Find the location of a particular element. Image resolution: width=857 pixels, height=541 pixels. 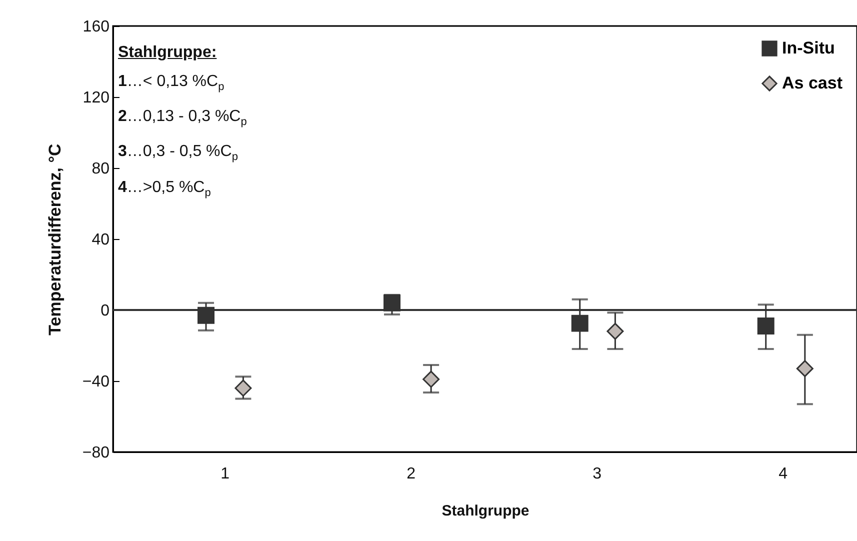

legend-label: As cast is located at coordinates (812, 83).